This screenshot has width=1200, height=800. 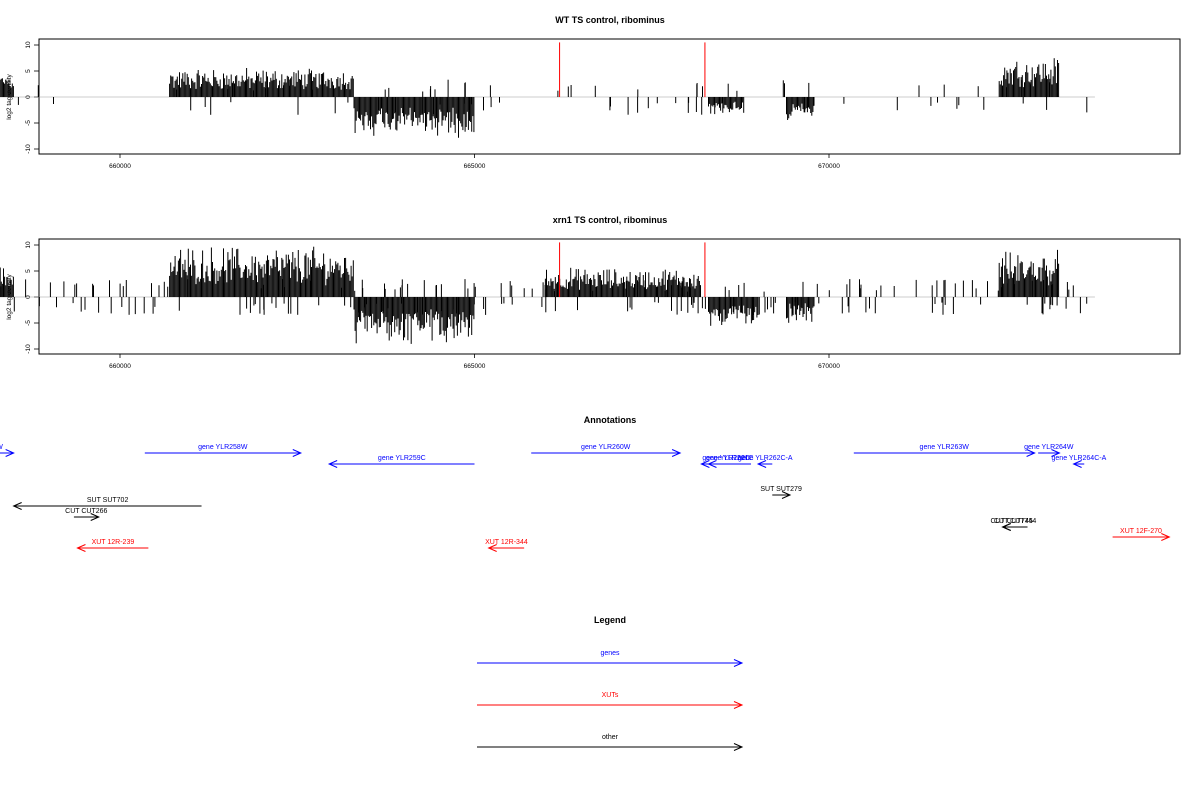 What do you see at coordinates (730, 458) in the screenshot?
I see `feature-label: gene YLR261C` at bounding box center [730, 458].